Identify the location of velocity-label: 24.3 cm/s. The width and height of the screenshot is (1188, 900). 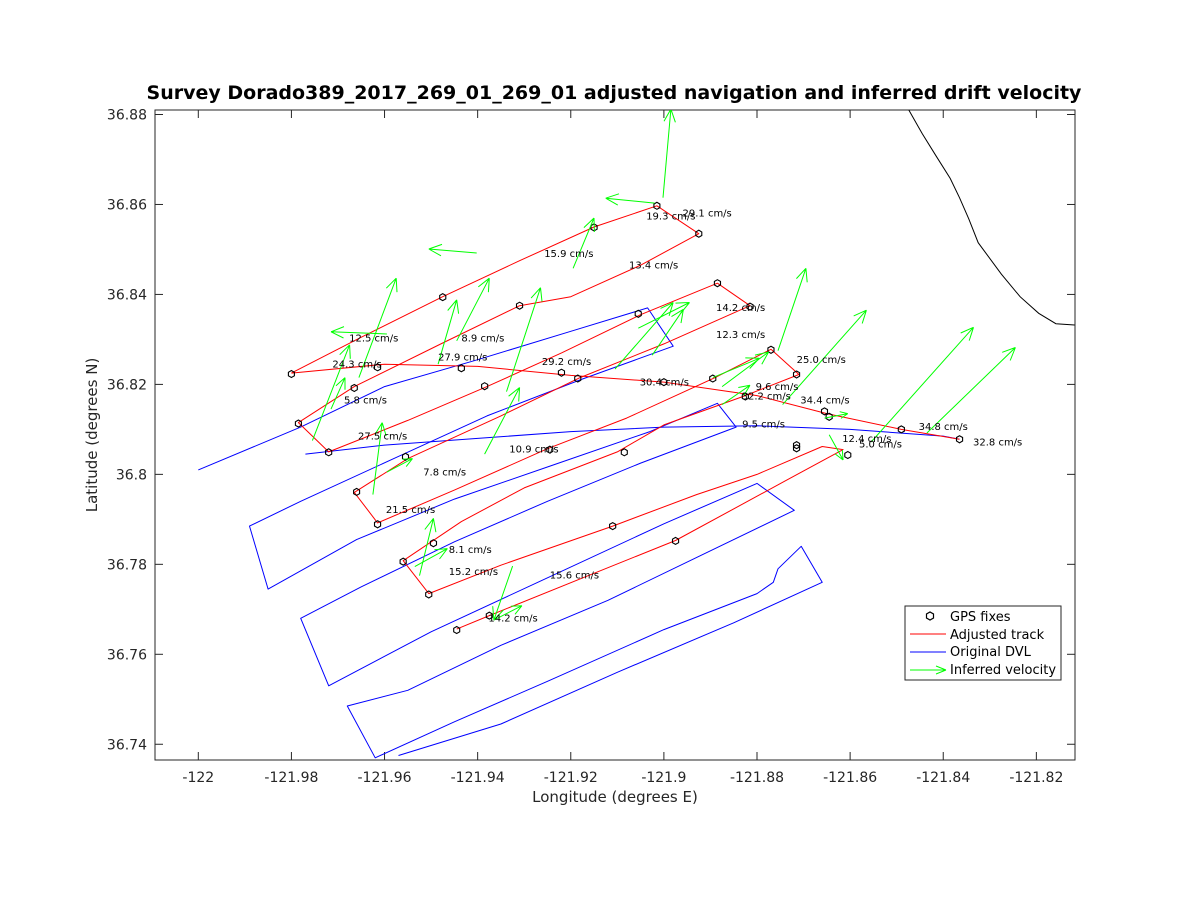
(356, 364).